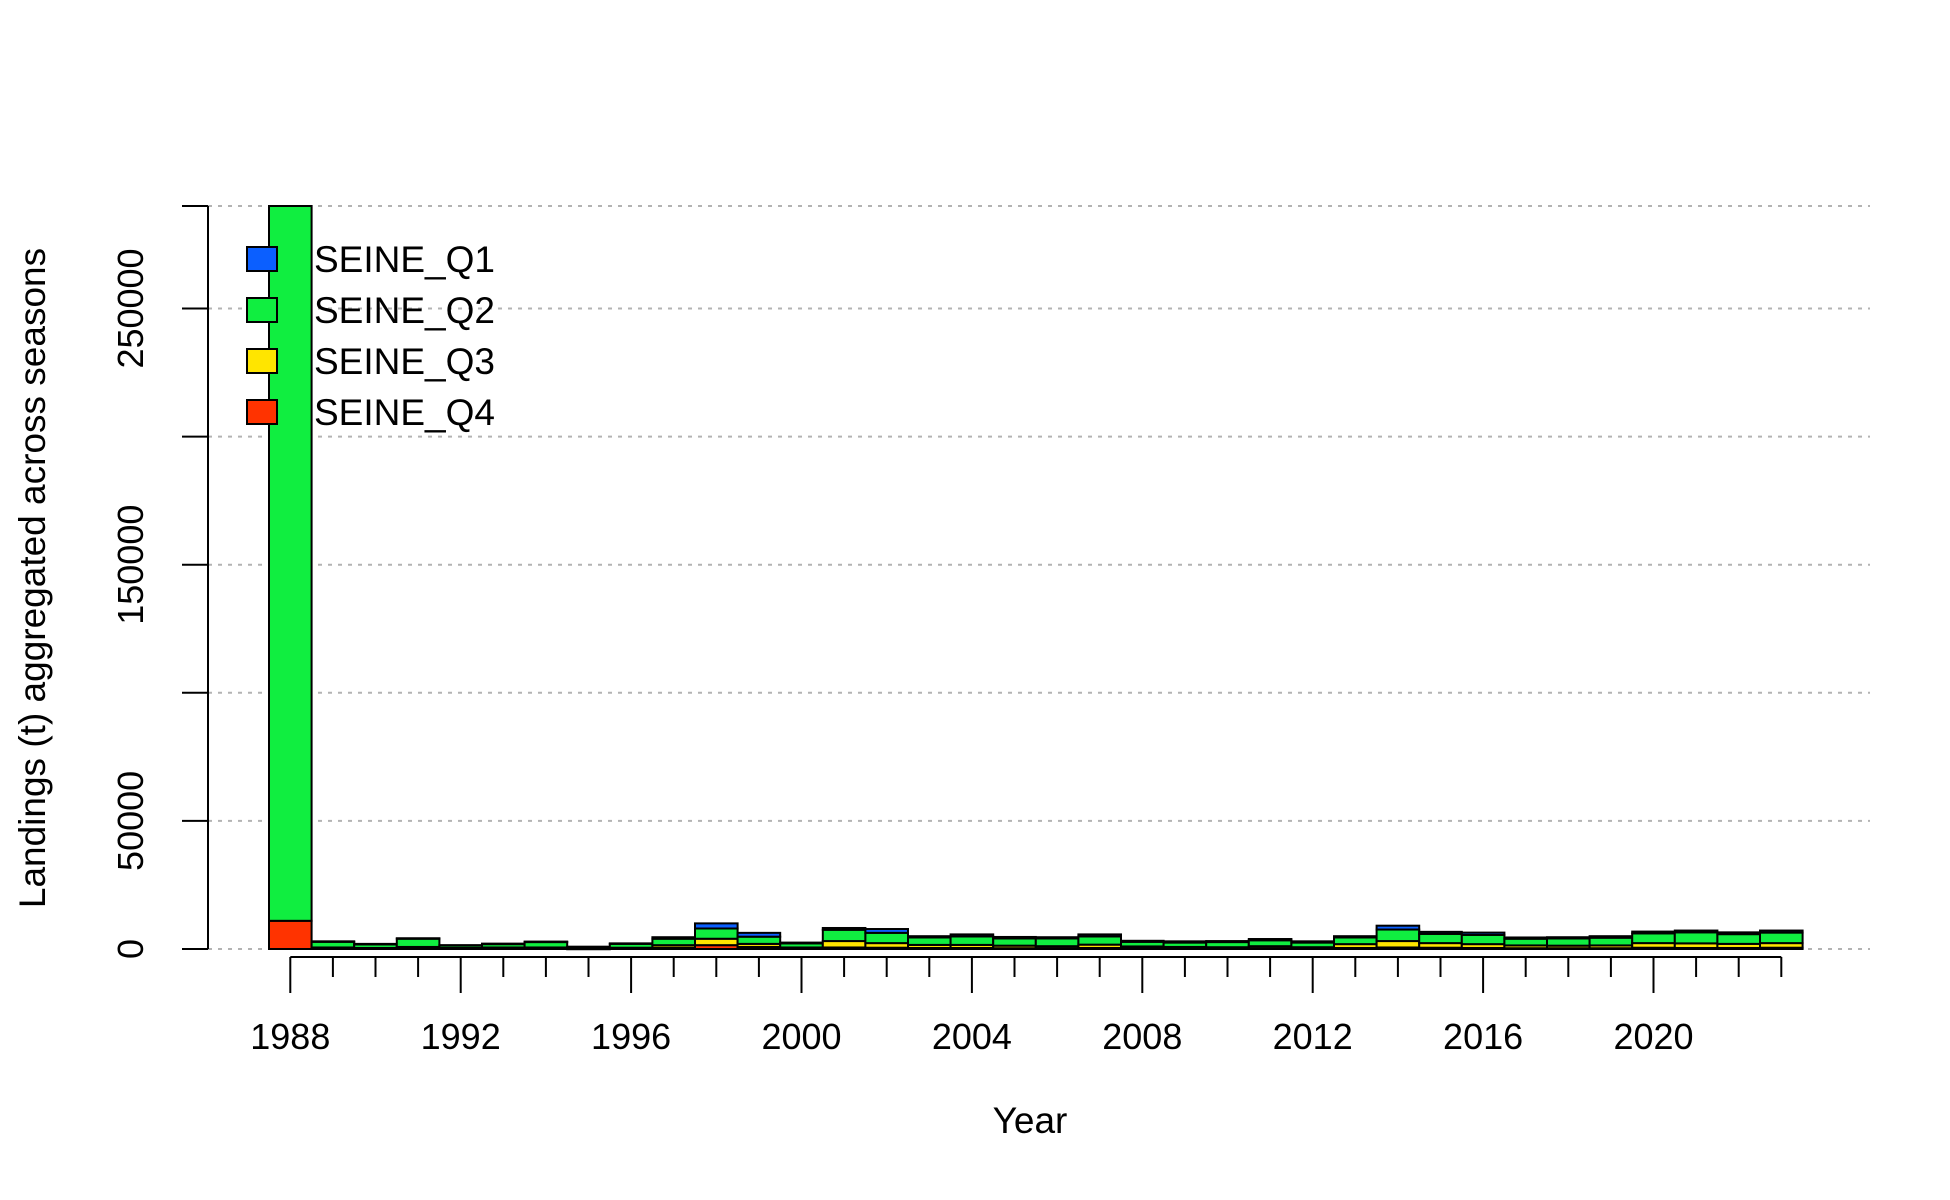 The width and height of the screenshot is (1950, 1200). I want to click on x-tick-label: 2008, so click(1142, 1036).